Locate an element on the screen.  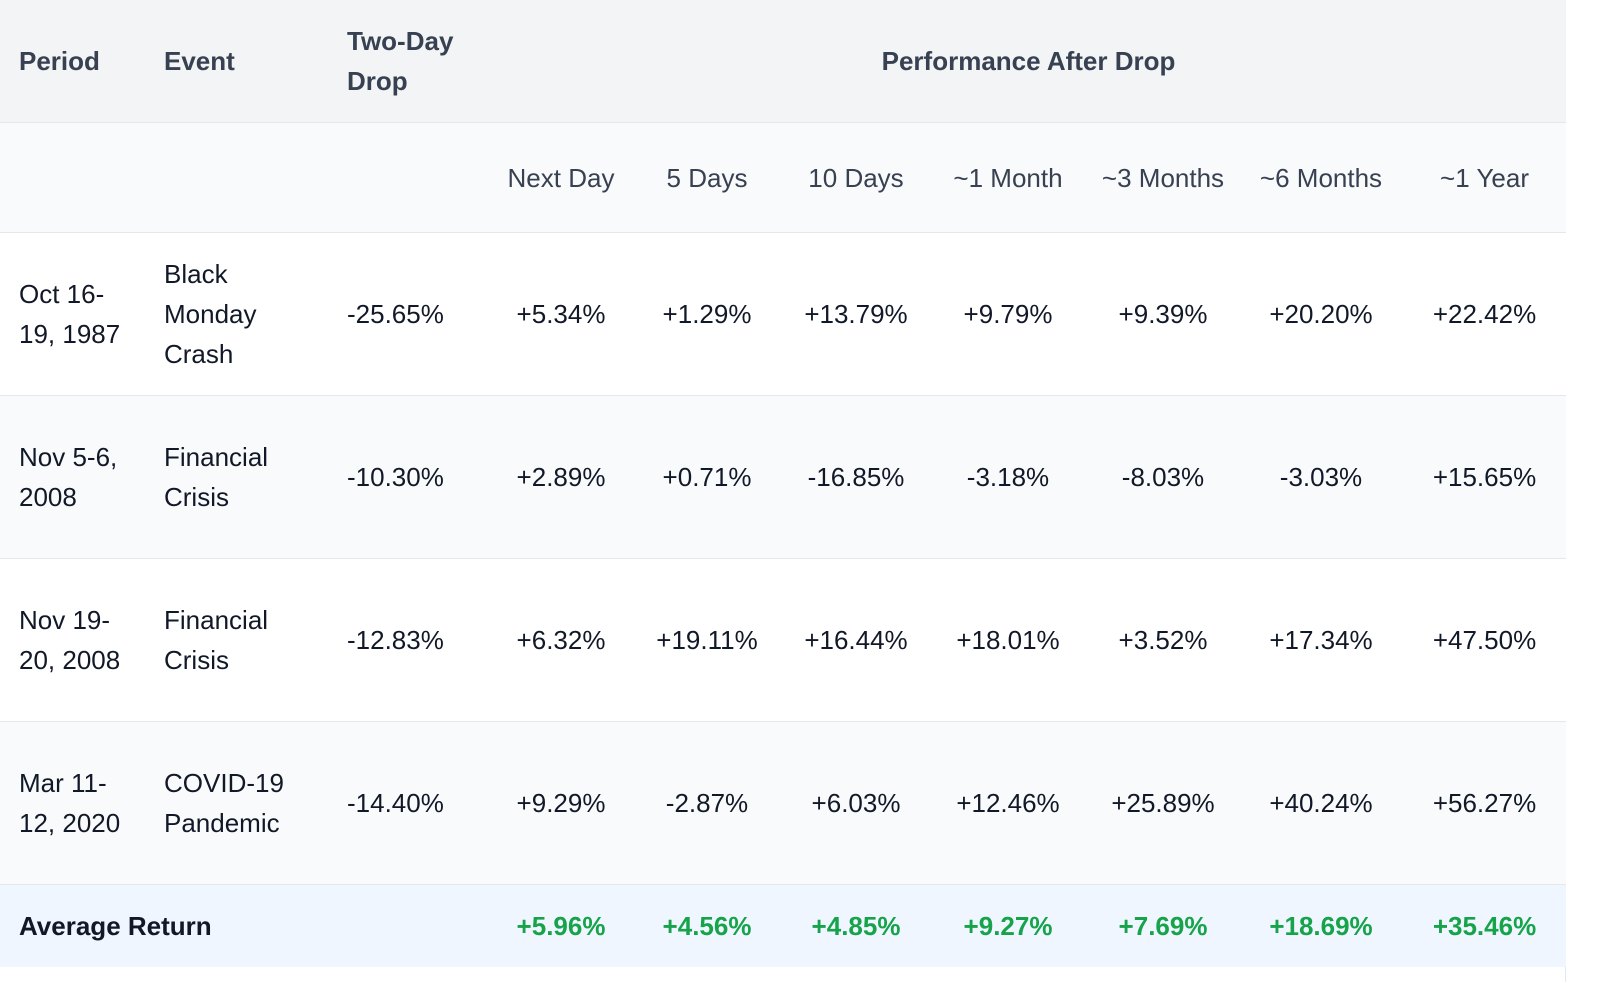
drop-cell: -25.65% is located at coordinates (409, 314).